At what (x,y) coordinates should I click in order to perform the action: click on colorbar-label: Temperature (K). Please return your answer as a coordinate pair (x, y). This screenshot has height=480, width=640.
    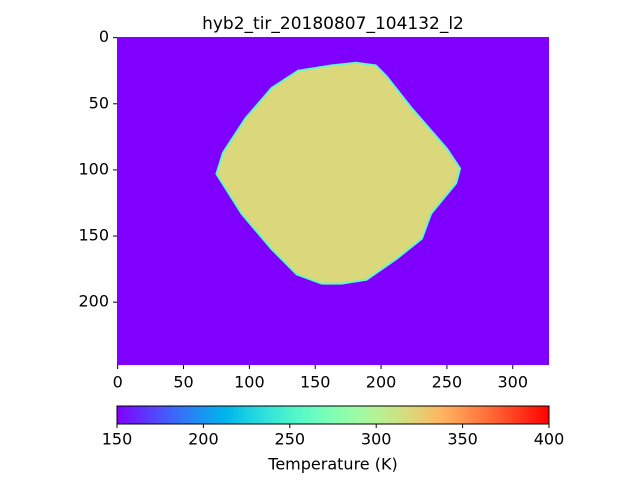
    Looking at the image, I should click on (332, 464).